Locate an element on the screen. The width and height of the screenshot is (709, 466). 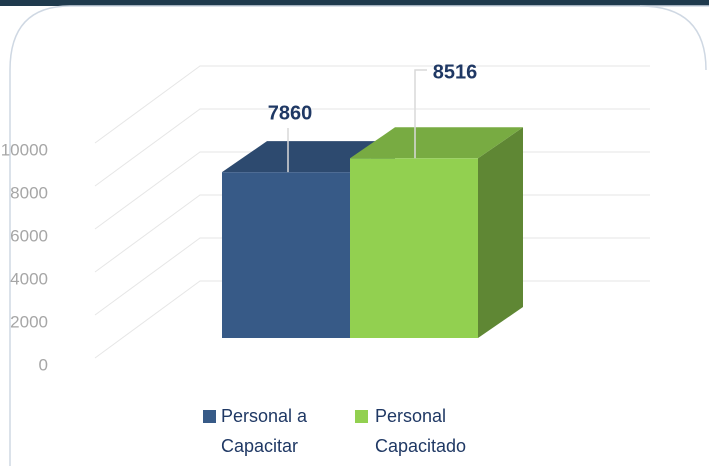
y-tick-label: 6000 is located at coordinates (29, 235).